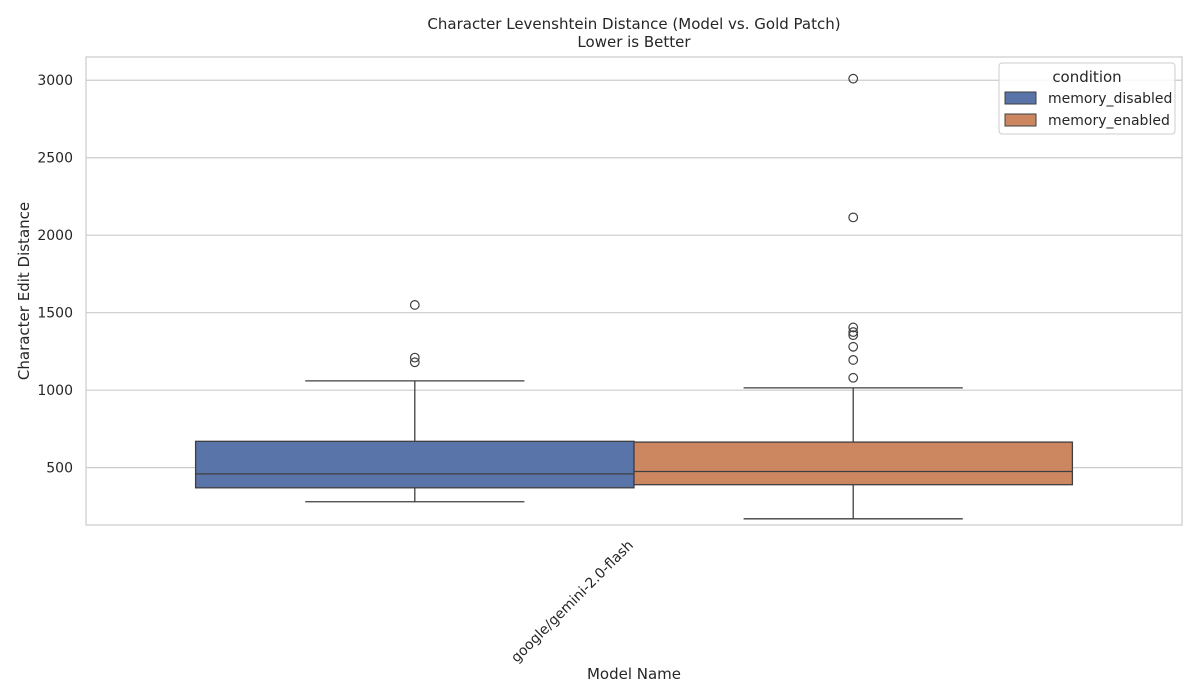 This screenshot has height=700, width=1200. I want to click on y-tick-label-500: 500, so click(59, 469).